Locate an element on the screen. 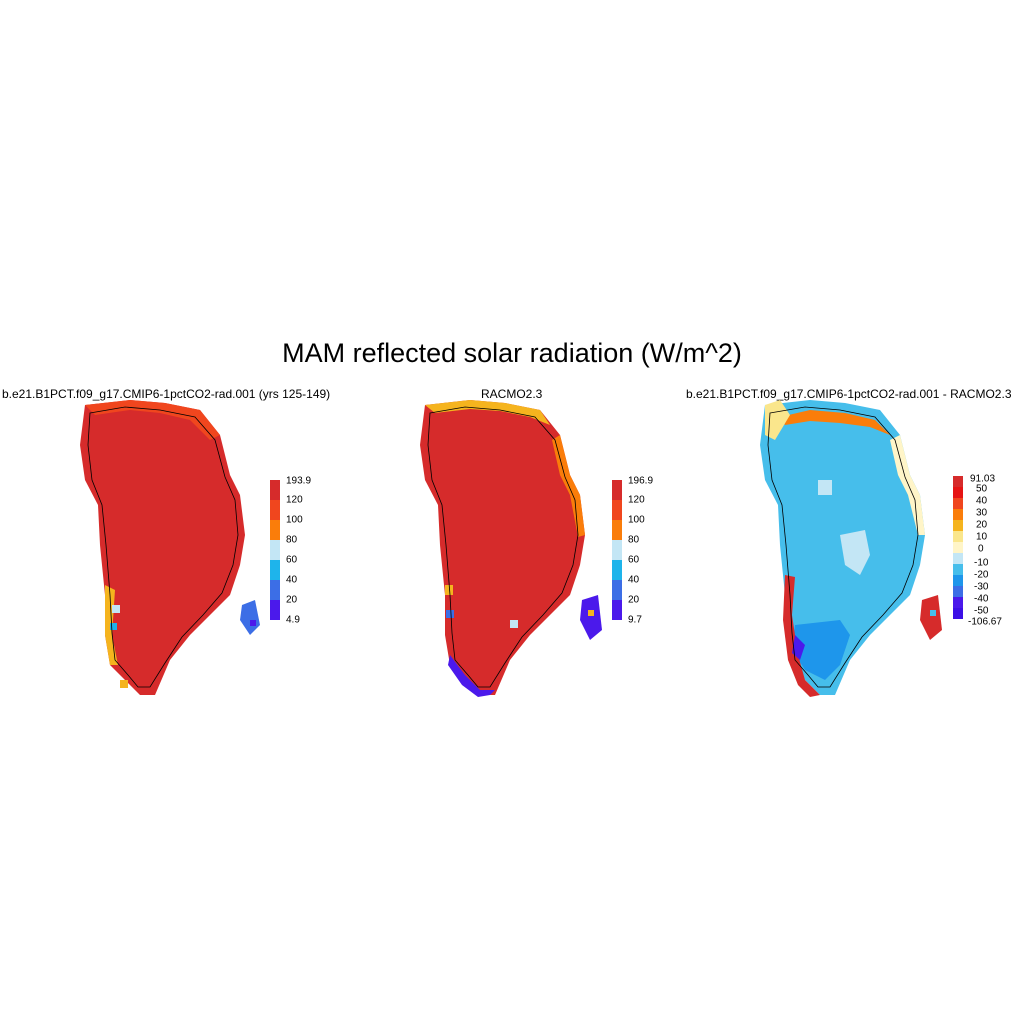 The image size is (1024, 1024). colorbar-label: 196.9 is located at coordinates (641, 481).